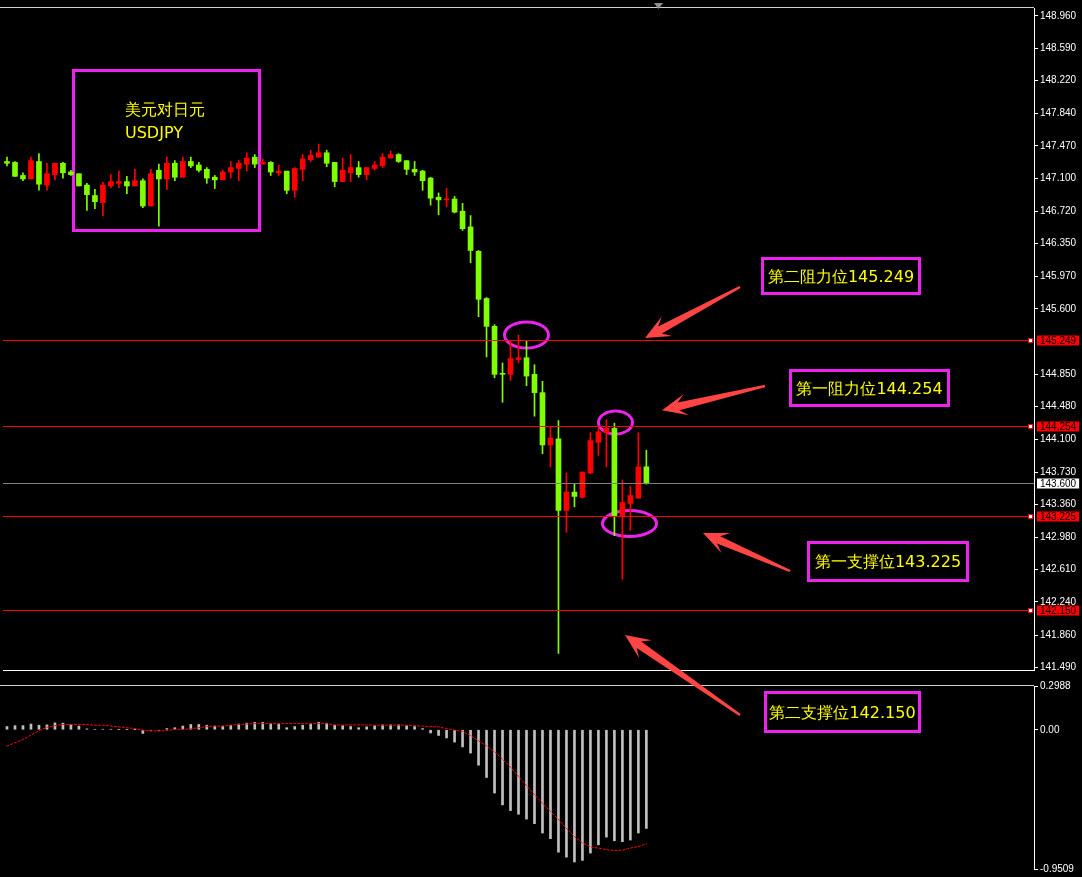 The width and height of the screenshot is (1082, 877). What do you see at coordinates (1058, 471) in the screenshot?
I see `y-tick-label: 143.730` at bounding box center [1058, 471].